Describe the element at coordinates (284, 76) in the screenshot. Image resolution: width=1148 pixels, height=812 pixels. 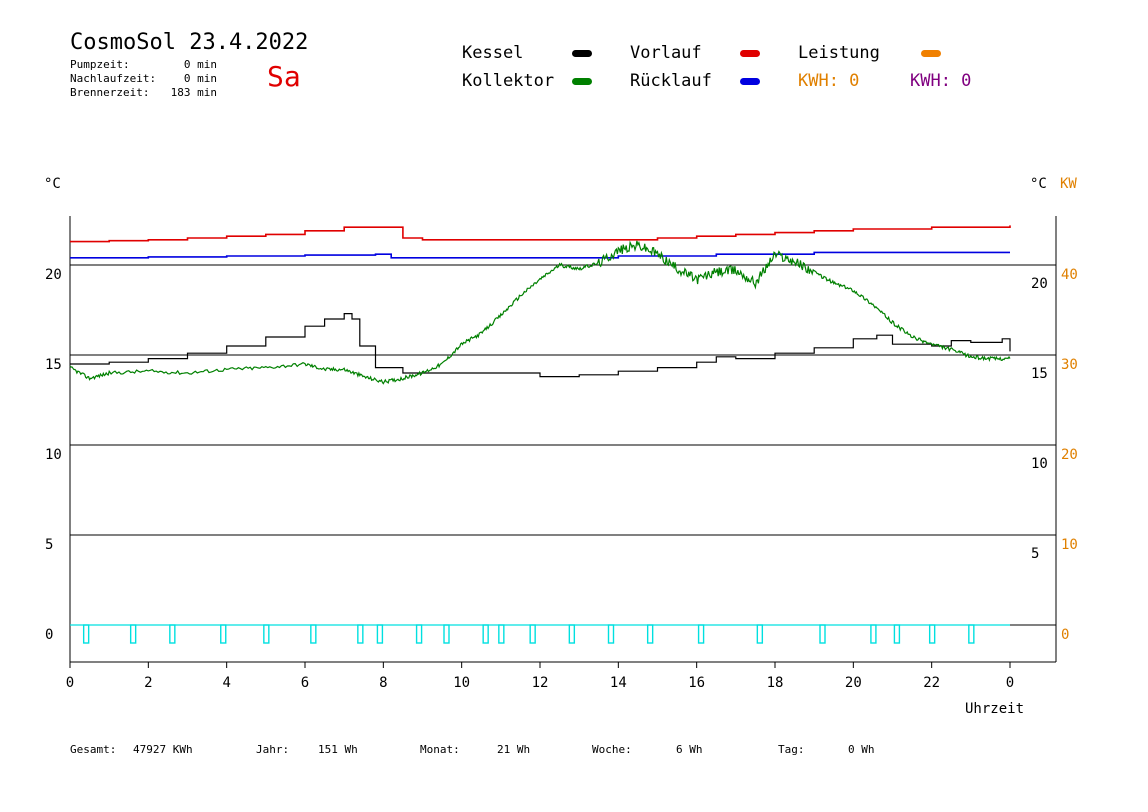
I see `weekday-label: Sa` at that location.